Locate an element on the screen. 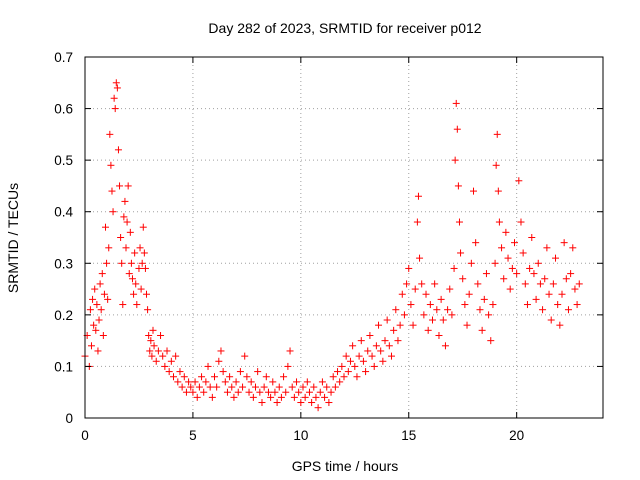 The width and height of the screenshot is (640, 480). y-axis-label: SRMTID / TECUs is located at coordinates (13, 238).